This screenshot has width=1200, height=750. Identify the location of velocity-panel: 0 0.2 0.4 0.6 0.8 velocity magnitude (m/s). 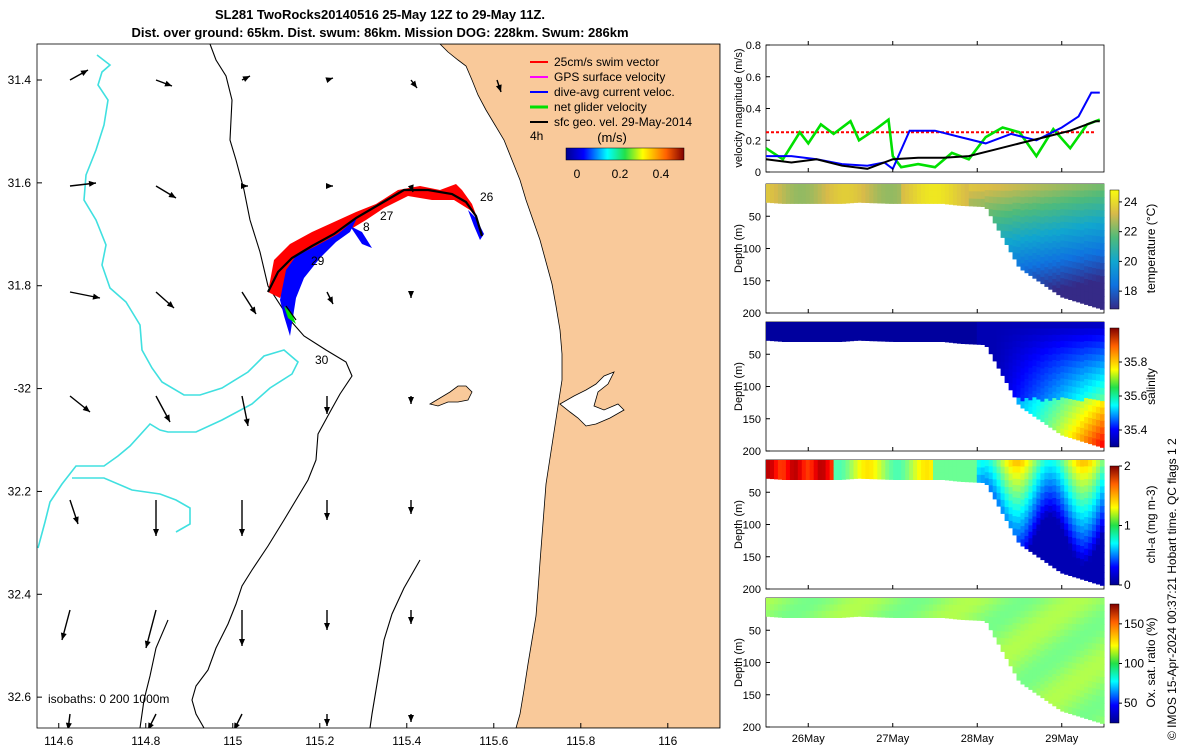
(919, 109).